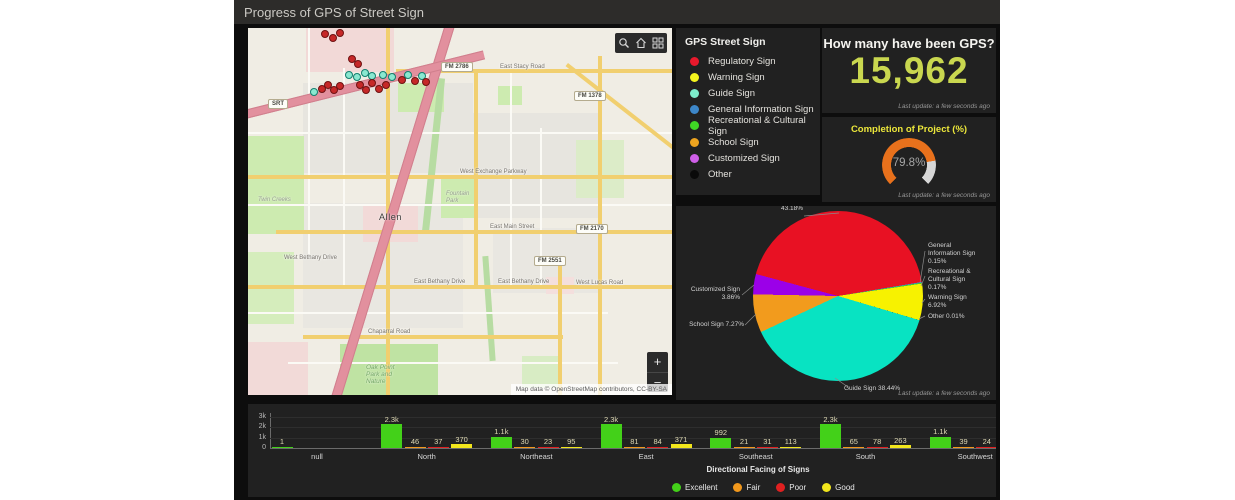 This screenshot has height=500, width=1235. Describe the element at coordinates (744, 442) in the screenshot. I see `bar-value-label: 21` at that location.